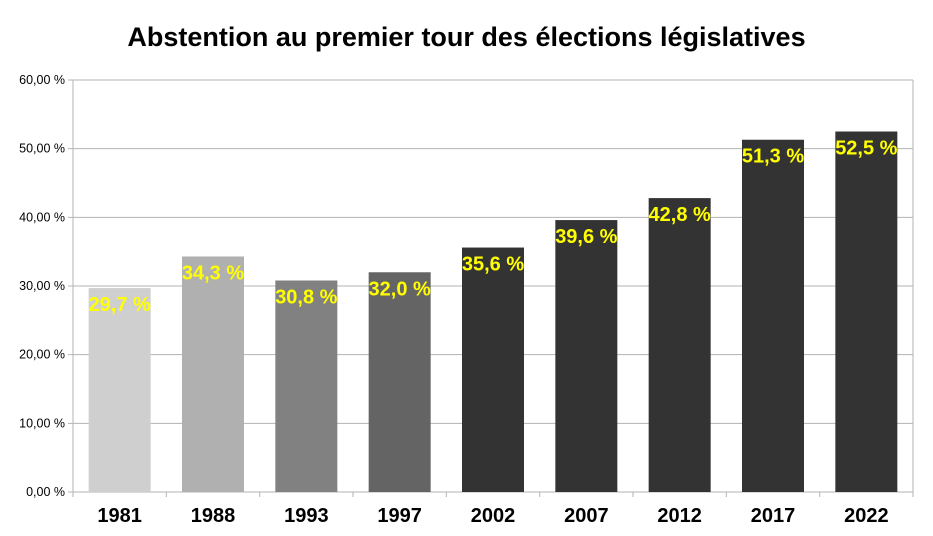  What do you see at coordinates (866, 516) in the screenshot?
I see `x-tick-label: 2022` at bounding box center [866, 516].